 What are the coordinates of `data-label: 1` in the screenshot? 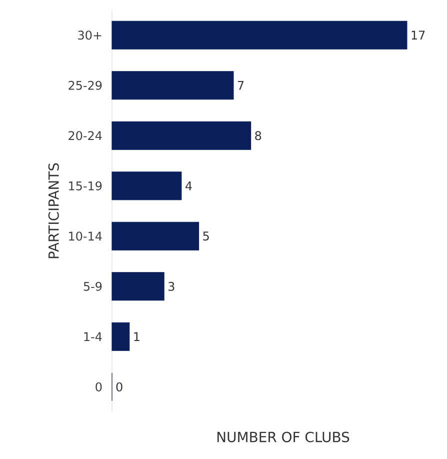 It's located at (137, 336).